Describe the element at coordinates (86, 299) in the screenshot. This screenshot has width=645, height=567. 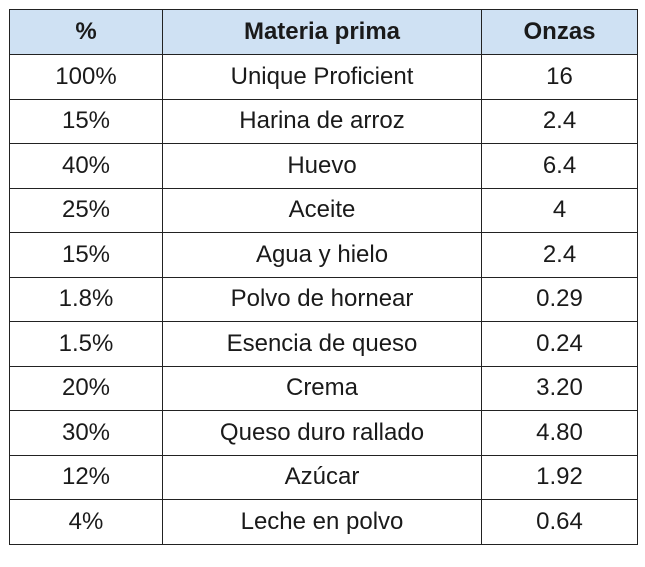
I see `cell-percent: 1.8%` at that location.